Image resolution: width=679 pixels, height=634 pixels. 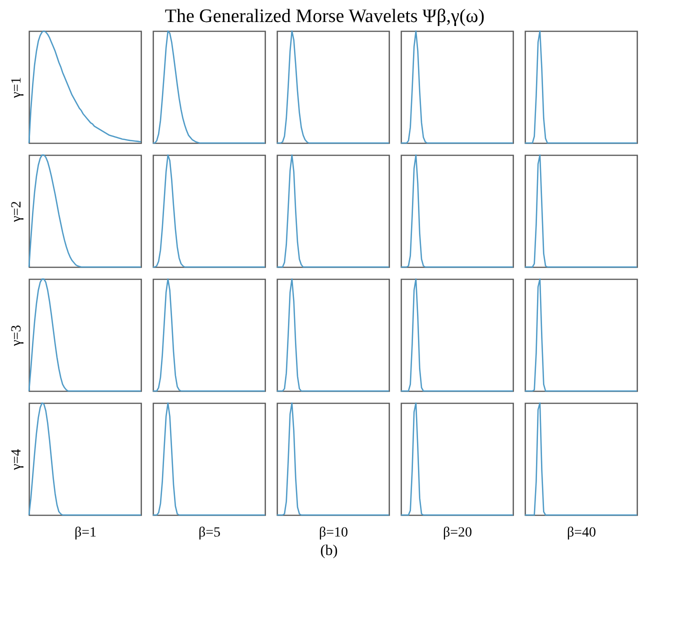 I want to click on x-axis-title: β=40, so click(x=581, y=533).